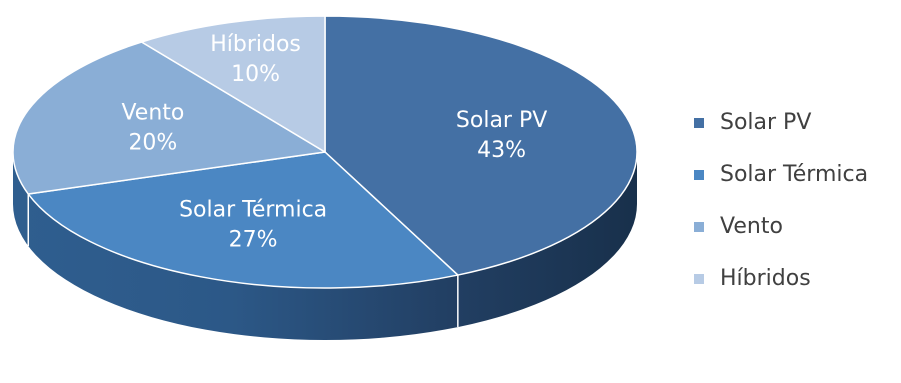 This screenshot has height=383, width=901. I want to click on pie-slice-vento, so click(169, 118).